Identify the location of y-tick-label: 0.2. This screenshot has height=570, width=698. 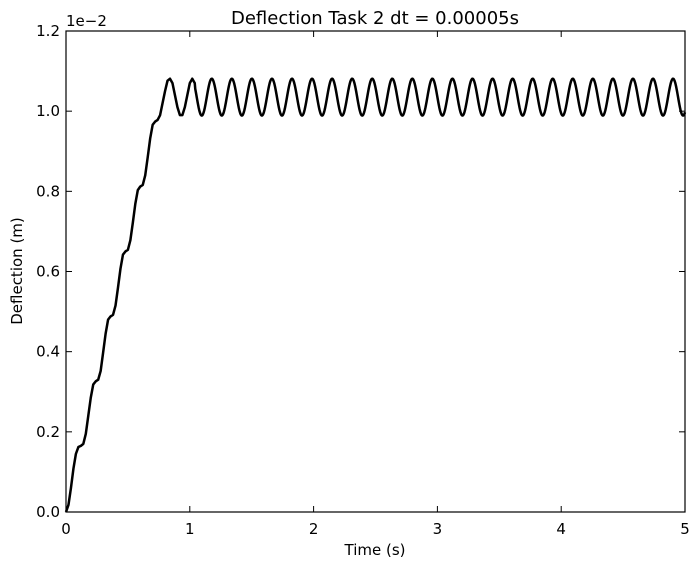
(48, 432).